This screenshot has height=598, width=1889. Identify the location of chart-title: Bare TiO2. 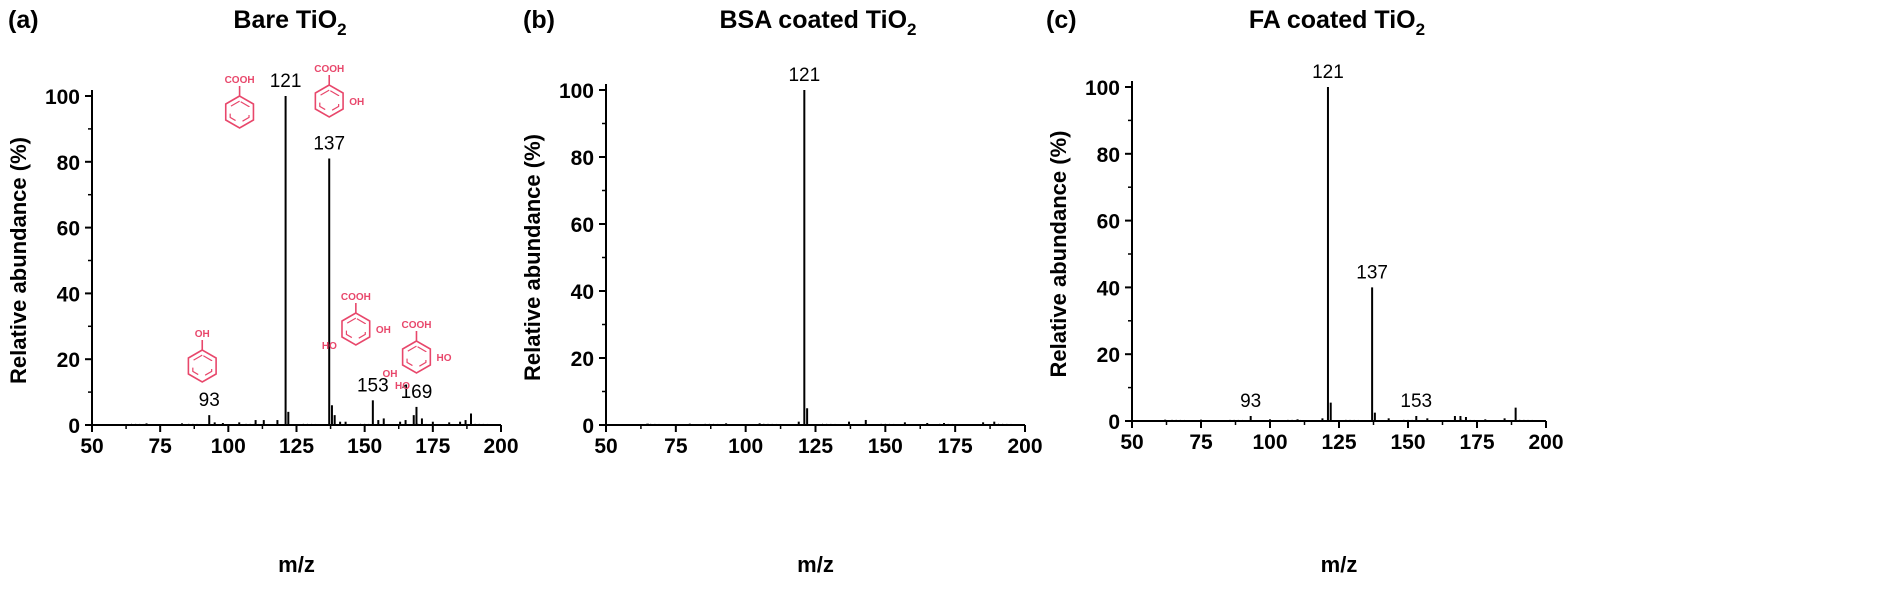
(289, 22).